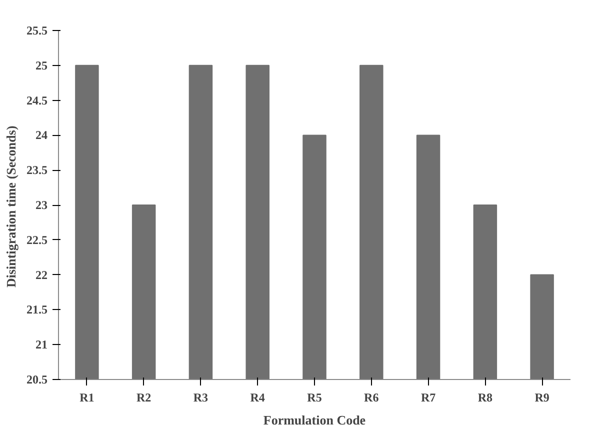  Describe the element at coordinates (371, 397) in the screenshot. I see `x-tick-label: R6` at that location.